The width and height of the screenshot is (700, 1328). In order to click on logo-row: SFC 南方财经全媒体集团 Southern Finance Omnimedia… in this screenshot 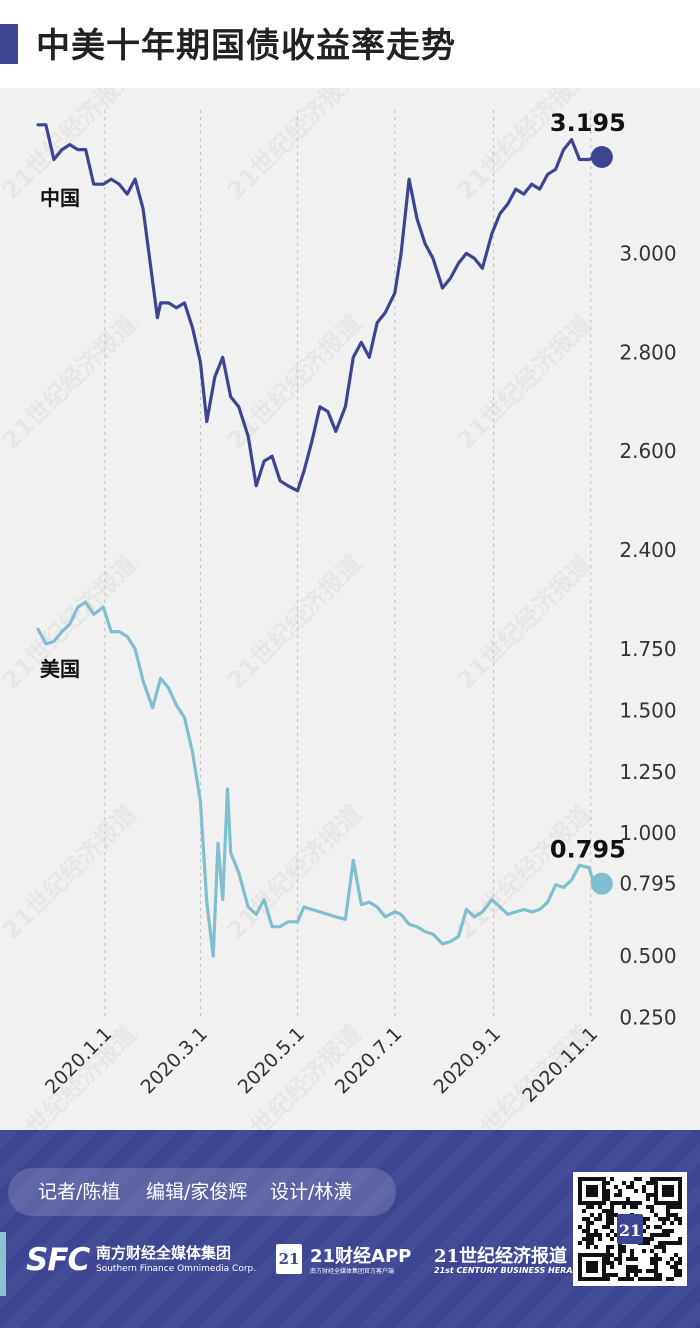, I will do `click(350, 1266)`.